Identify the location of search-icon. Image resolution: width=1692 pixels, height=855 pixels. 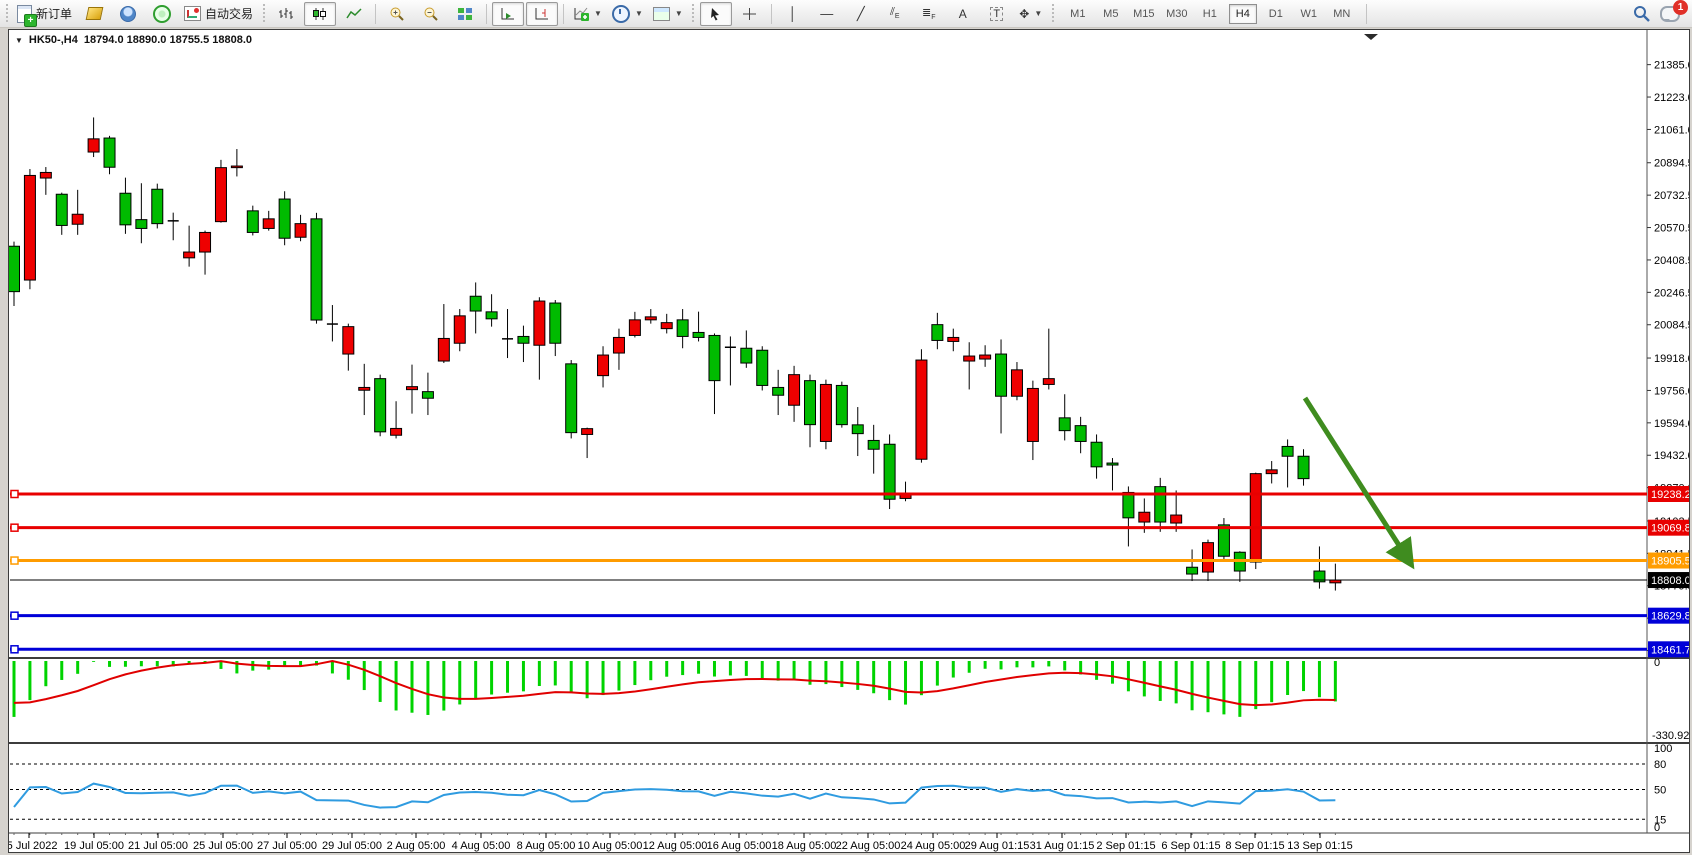
(1642, 14).